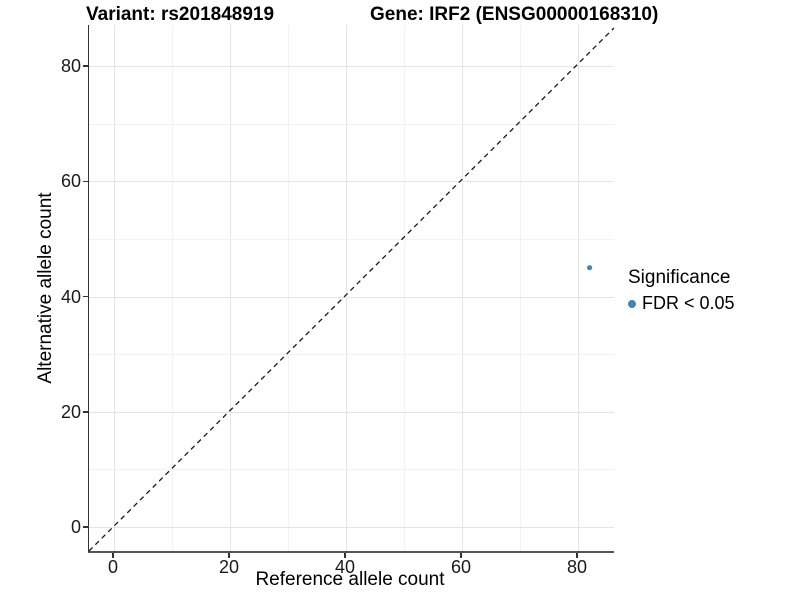 The height and width of the screenshot is (600, 800). Describe the element at coordinates (70, 411) in the screenshot. I see `y-tick-label: 20` at that location.